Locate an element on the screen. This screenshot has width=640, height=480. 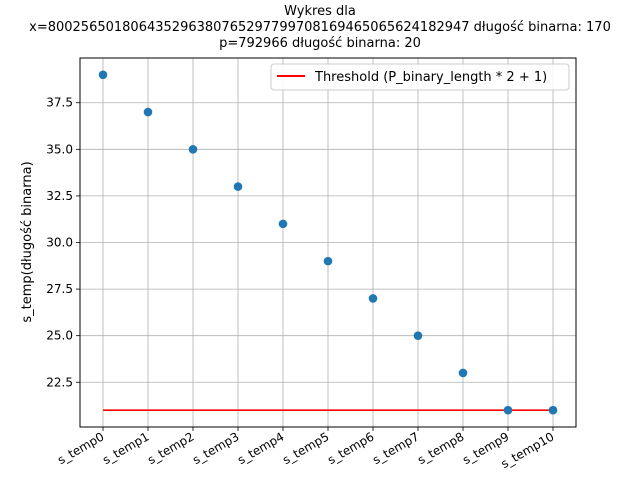
y-axis: 22.5 25.0 27.5 30.0 32.5 35.0 37.5 is located at coordinates (63, 242).